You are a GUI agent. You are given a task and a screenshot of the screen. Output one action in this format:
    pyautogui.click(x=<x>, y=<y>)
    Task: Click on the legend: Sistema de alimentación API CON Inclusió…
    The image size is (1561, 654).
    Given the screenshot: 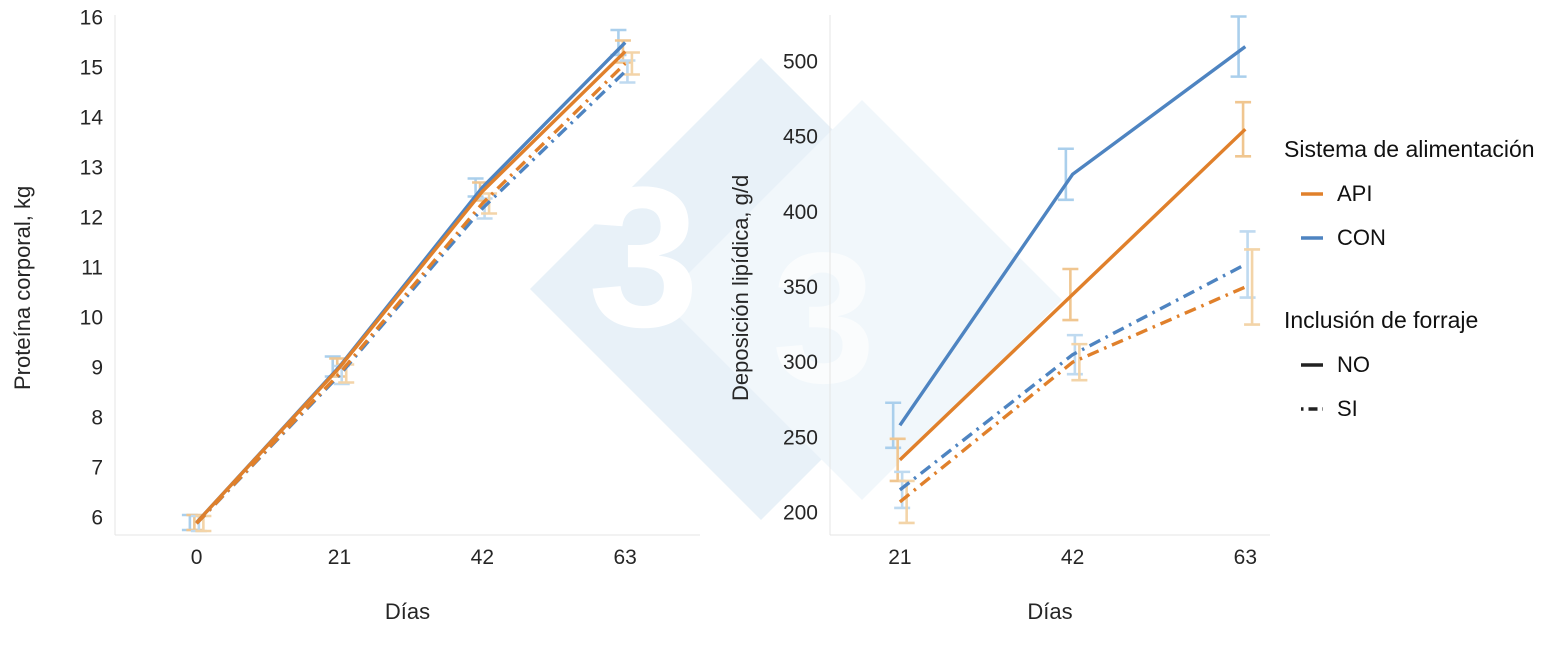 What is the action you would take?
    pyautogui.click(x=1422, y=288)
    